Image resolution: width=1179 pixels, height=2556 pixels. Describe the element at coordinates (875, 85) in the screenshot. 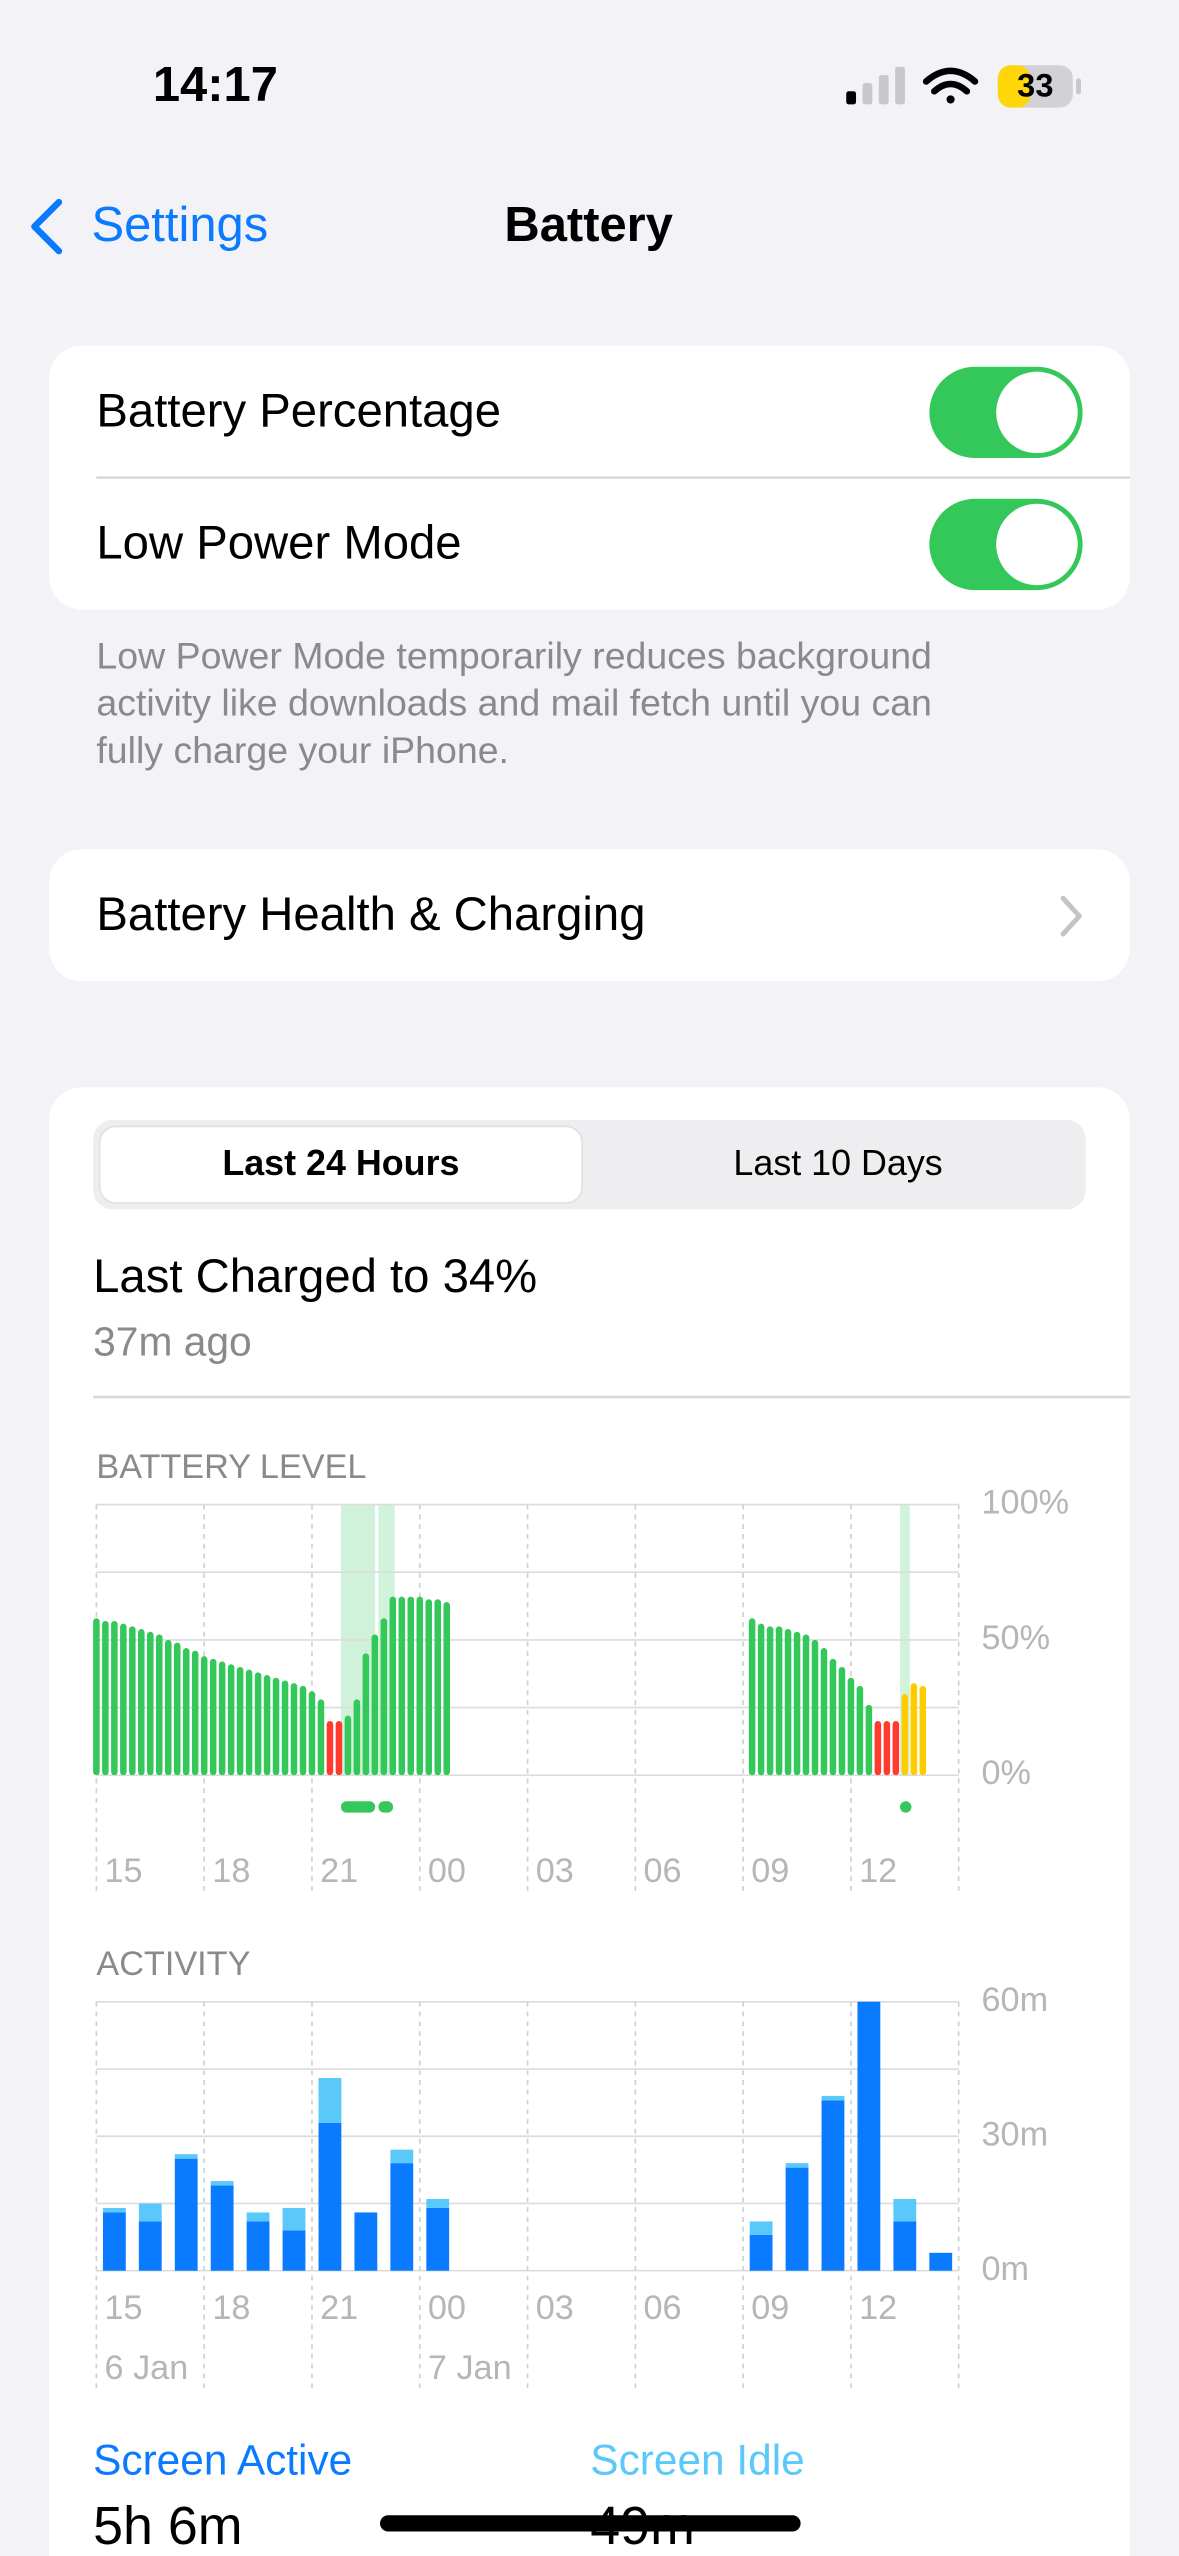

I see `signal-icon` at that location.